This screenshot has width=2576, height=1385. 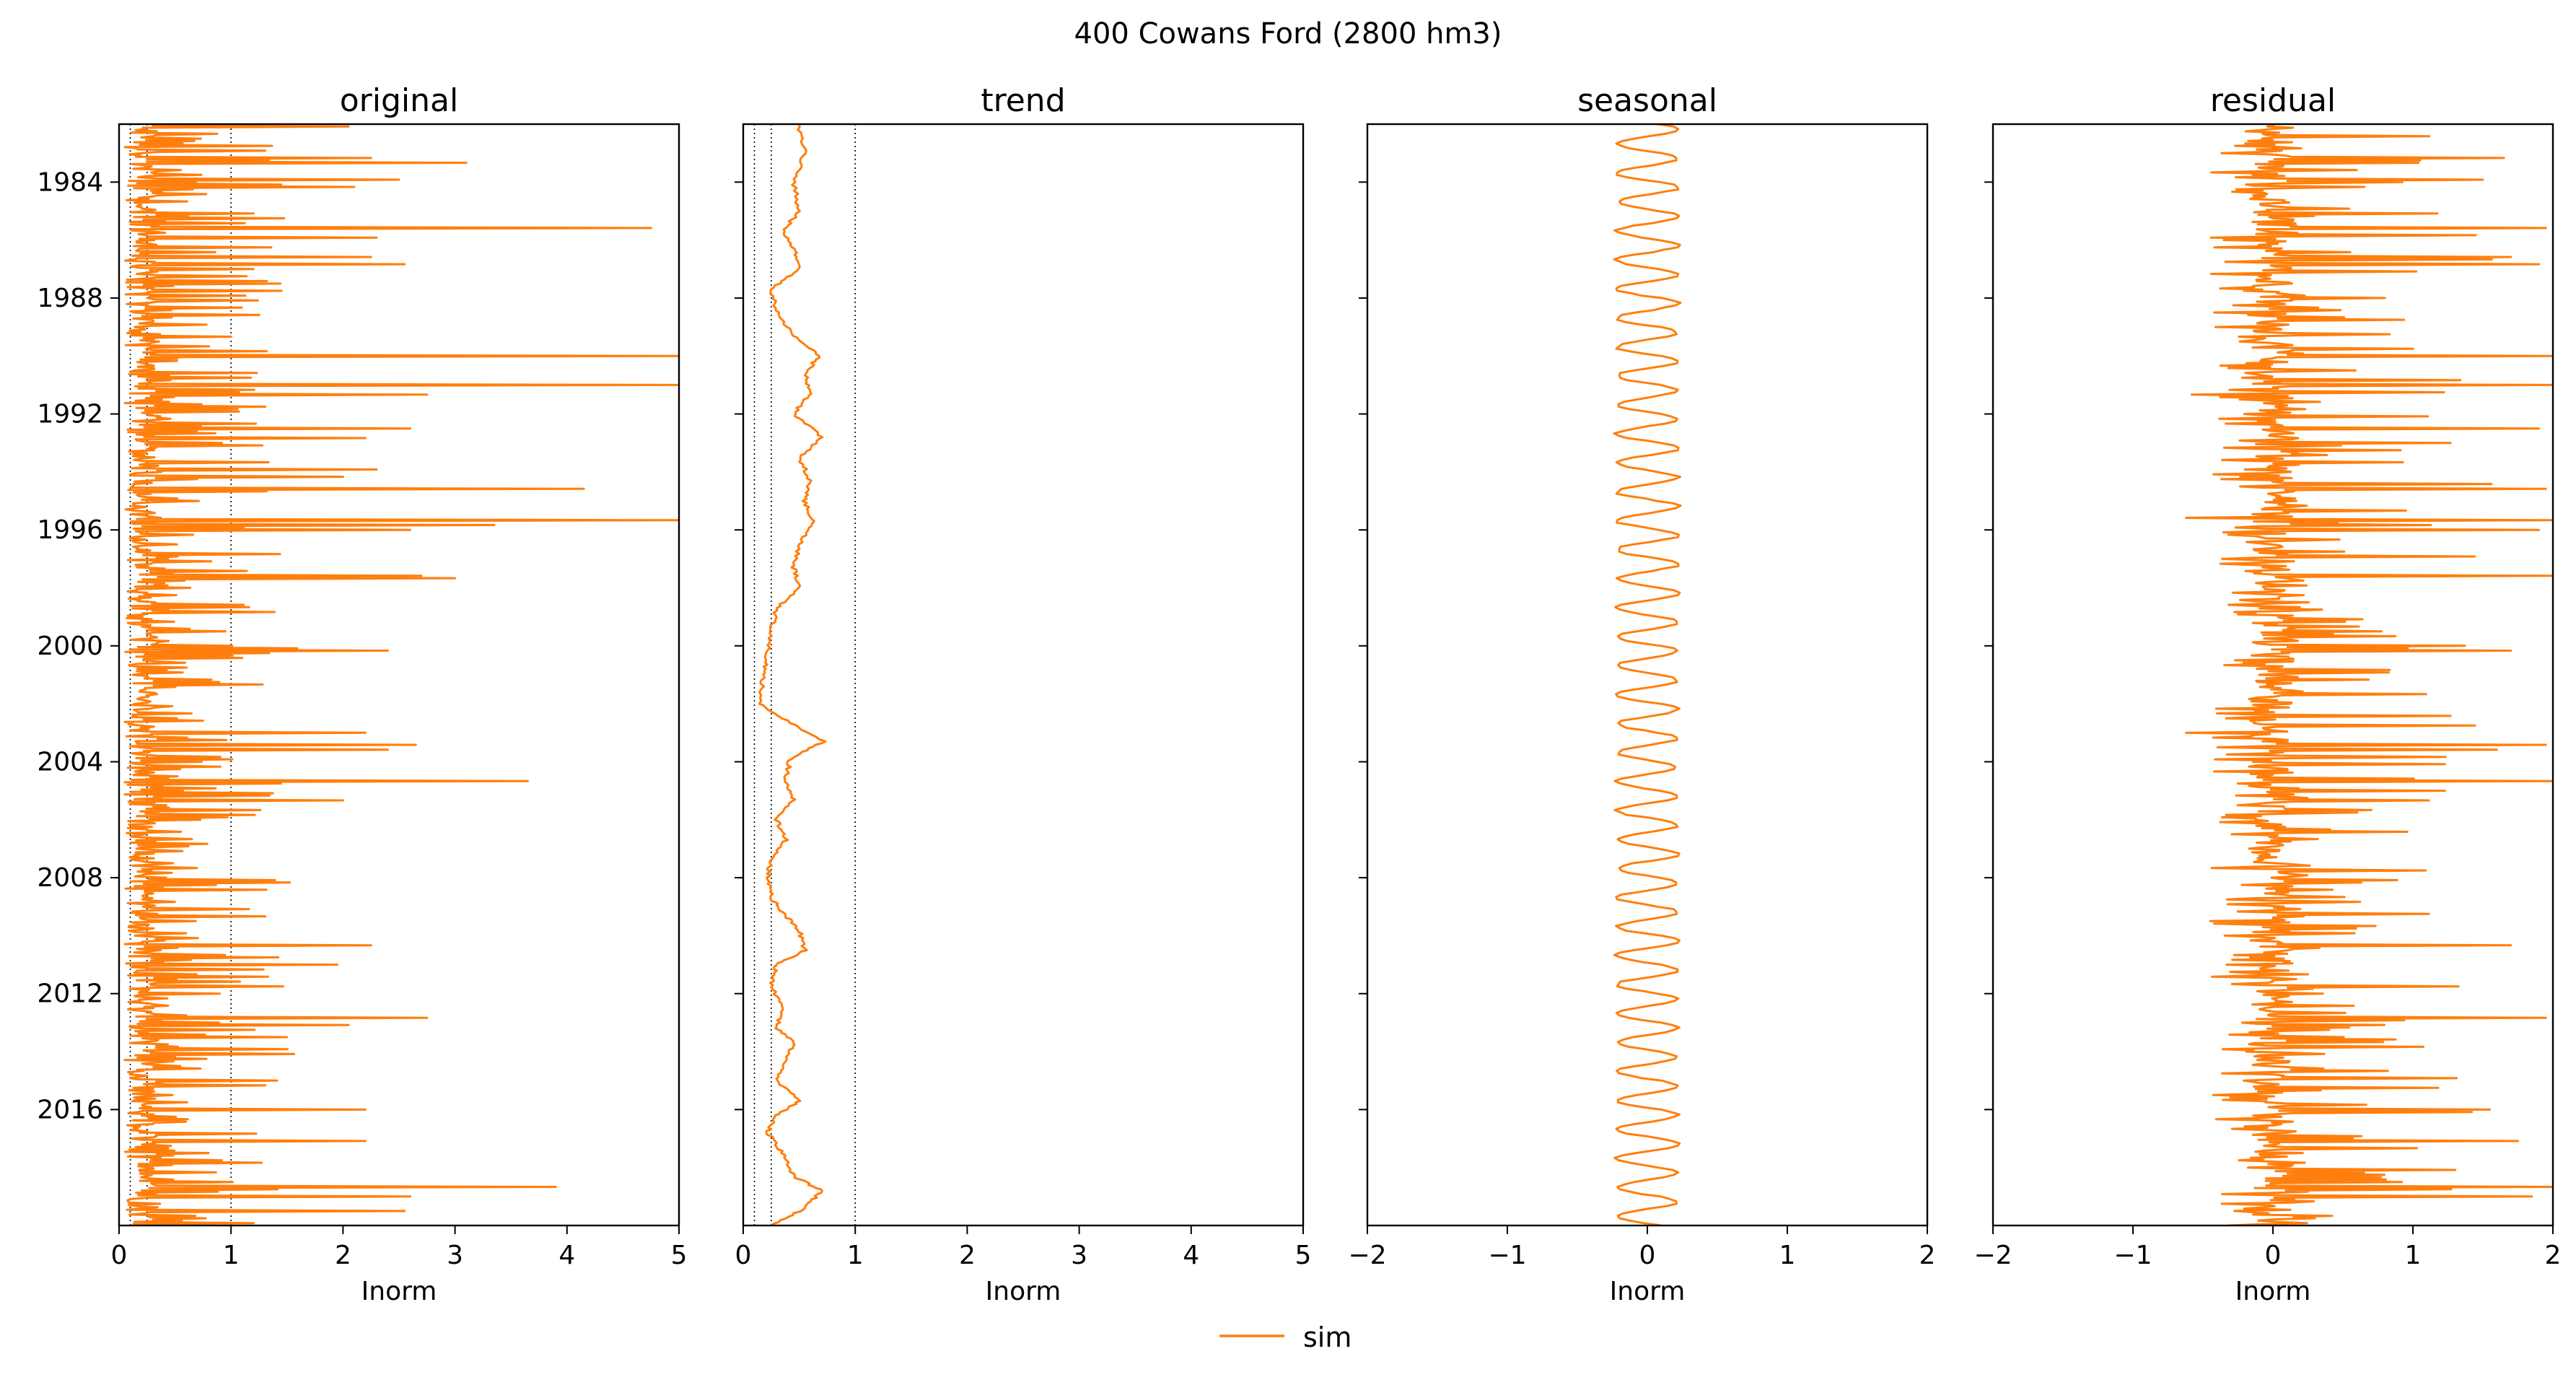 I want to click on y-tick-label: 1996, so click(x=70, y=530).